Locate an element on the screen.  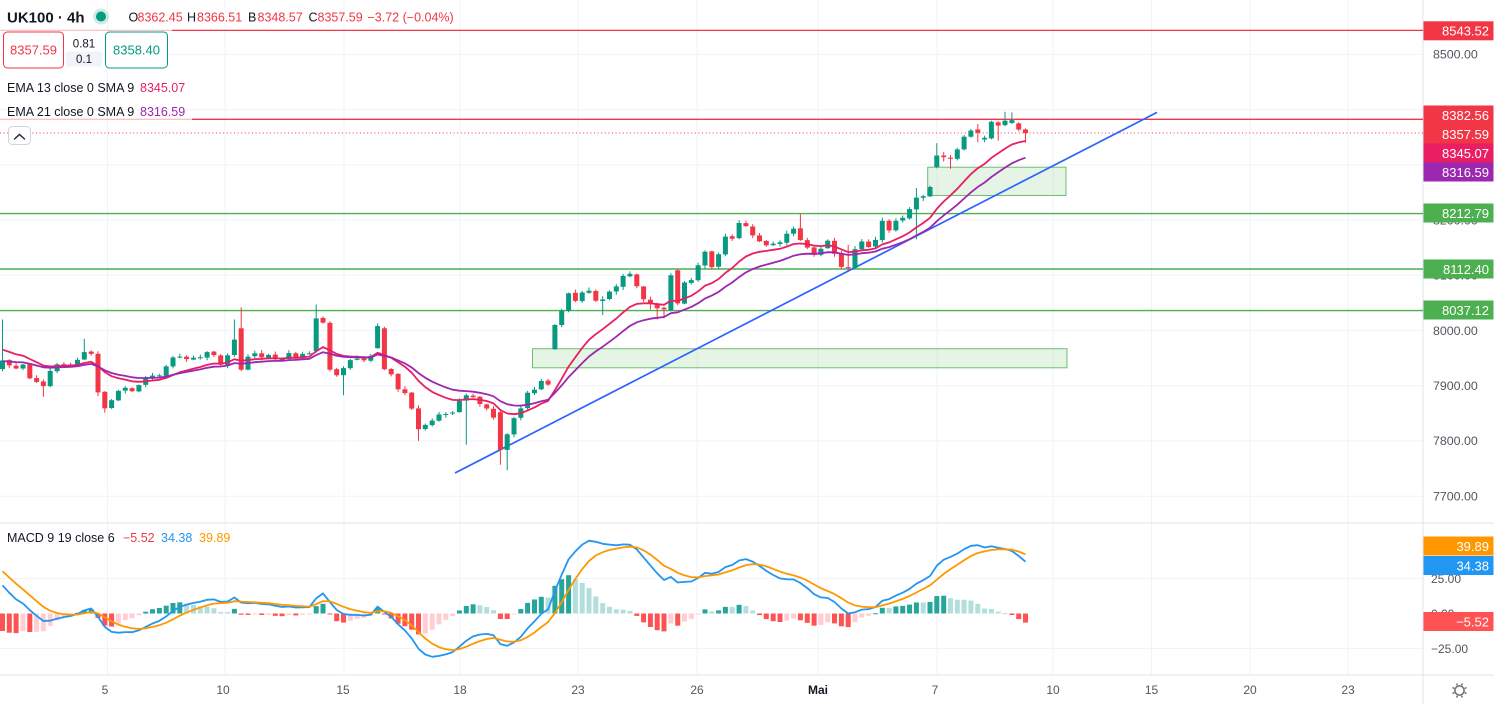
svg-text: 8212.79 is located at coordinates (1465, 213).